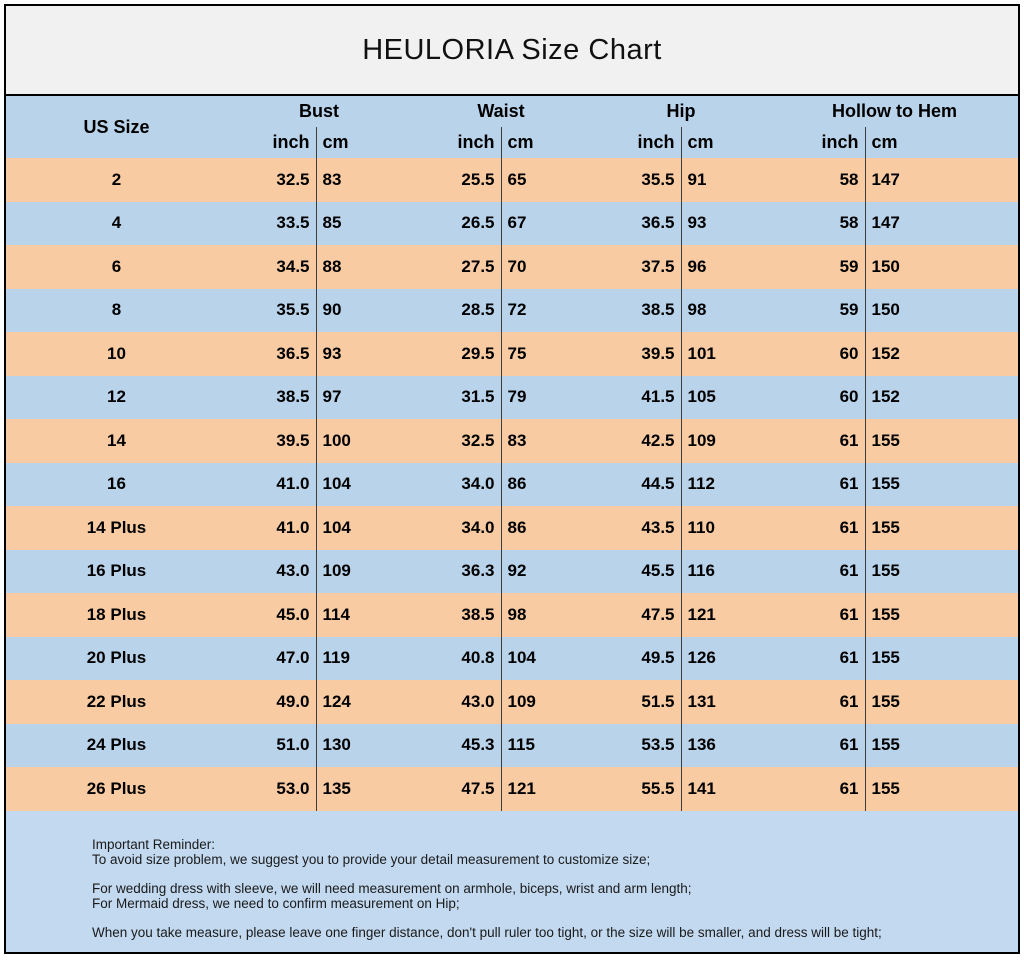  I want to click on waist-cm-cell: 86, so click(517, 484).